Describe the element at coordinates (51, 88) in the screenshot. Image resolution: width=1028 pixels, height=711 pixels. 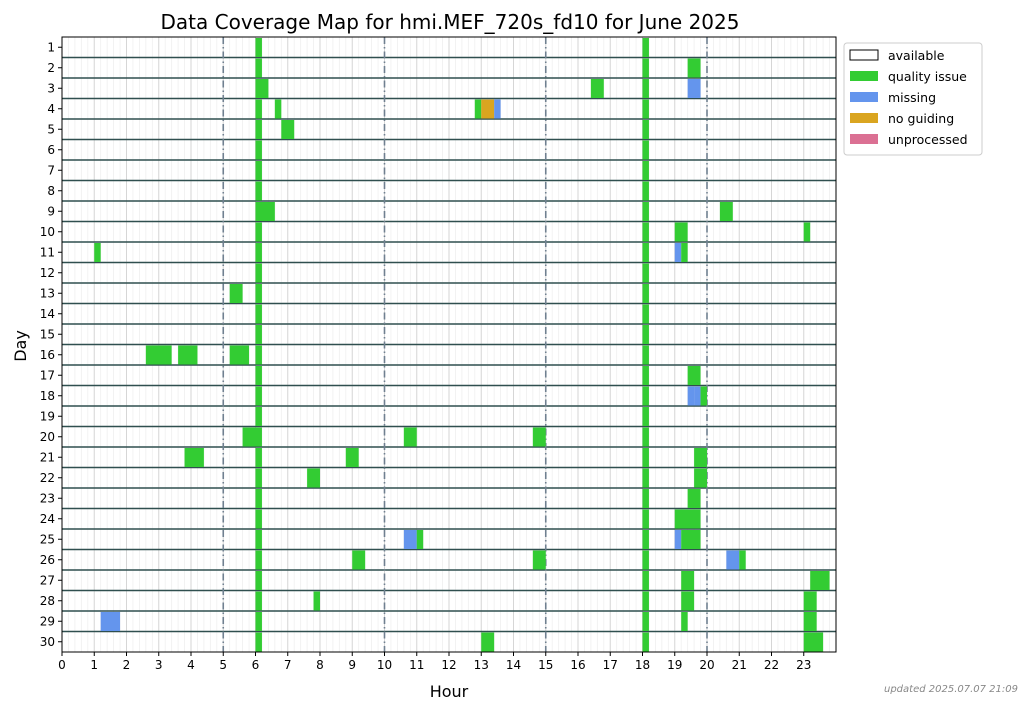
I see `y-tick-label: 3` at that location.